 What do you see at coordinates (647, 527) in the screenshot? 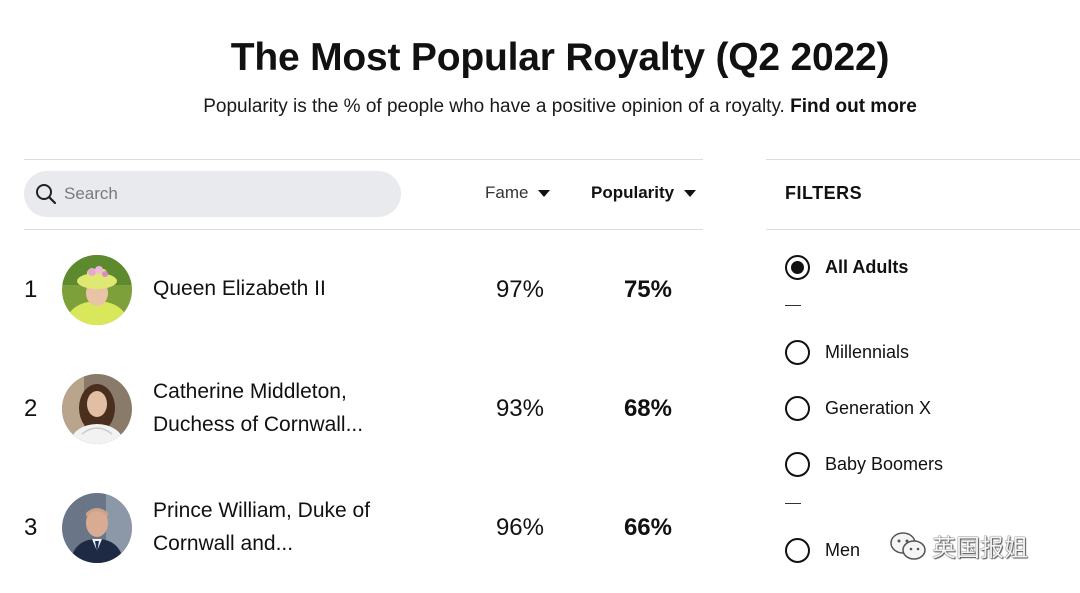
I see `popularity-value: 66%` at bounding box center [647, 527].